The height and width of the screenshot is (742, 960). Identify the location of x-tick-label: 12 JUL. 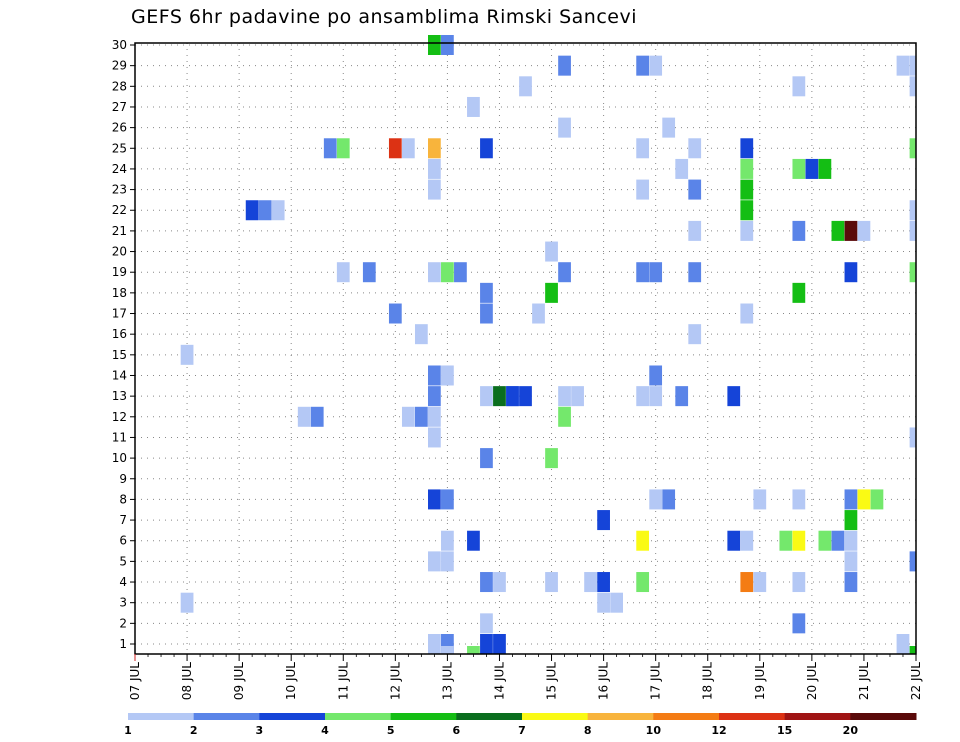
(395, 681).